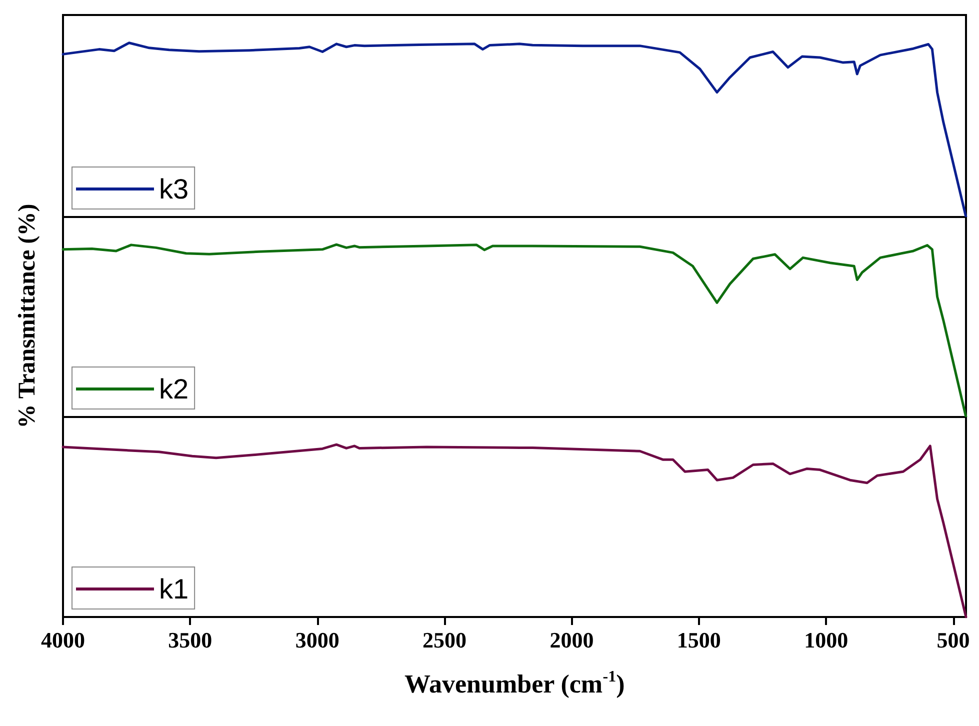  I want to click on x-tick-label: 1000, so click(826, 640).